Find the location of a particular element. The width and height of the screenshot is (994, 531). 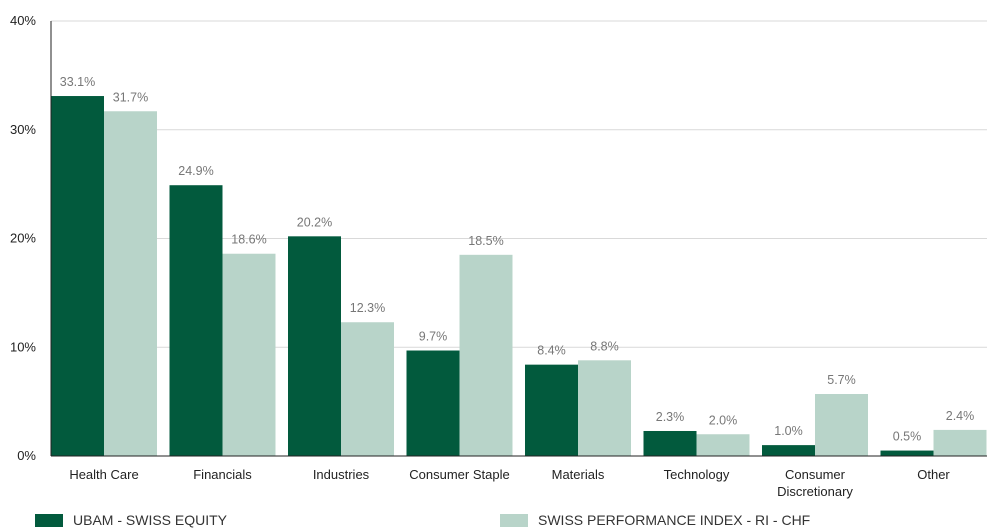

category-label: Consumer Staple is located at coordinates (459, 474).